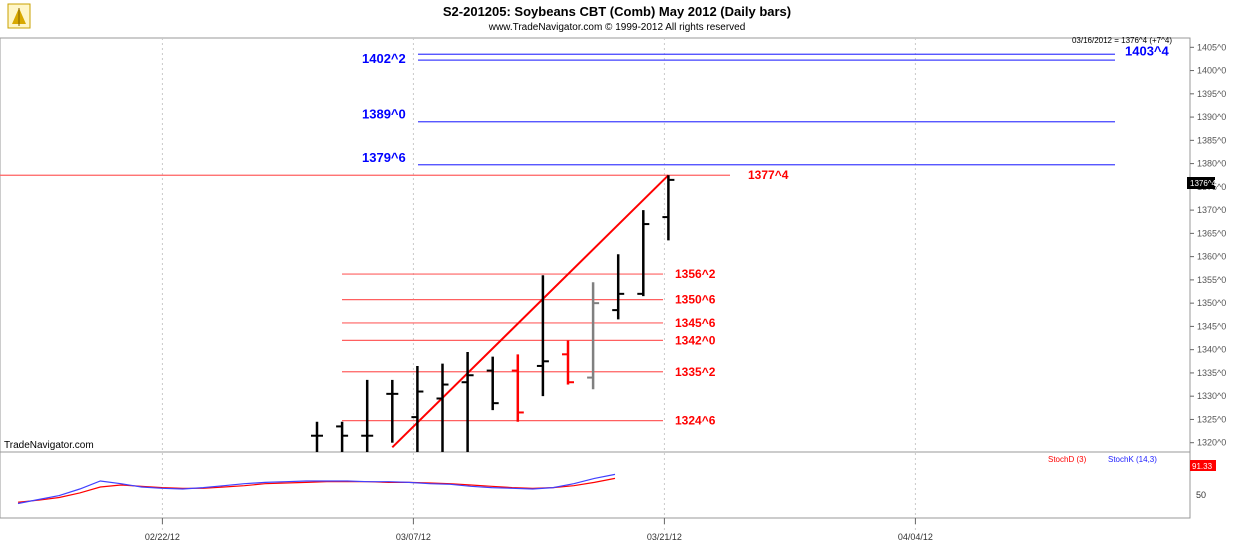 This screenshot has width=1234, height=548. Describe the element at coordinates (1132, 459) in the screenshot. I see `stoch-k-legend: StochK (14,3)` at that location.